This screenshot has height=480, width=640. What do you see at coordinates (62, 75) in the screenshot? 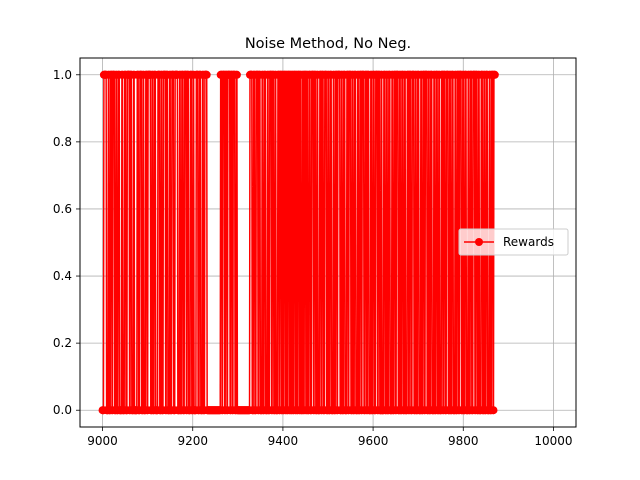
I see `y-tick-label-5: 1.0` at bounding box center [62, 75].